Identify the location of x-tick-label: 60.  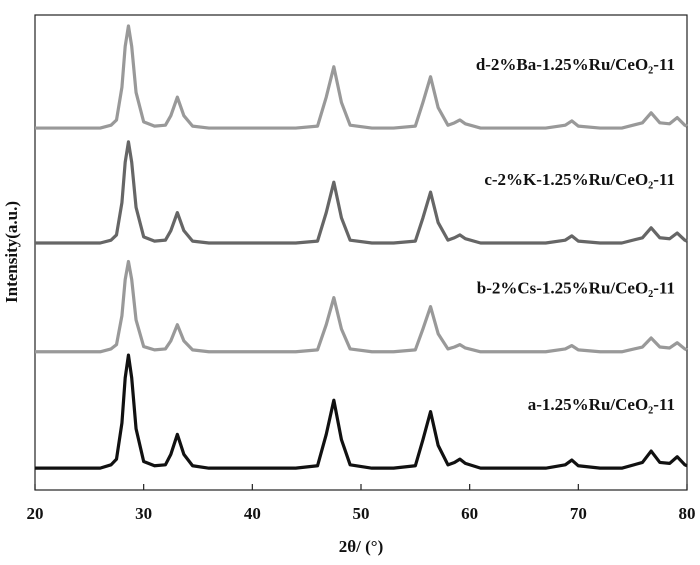
(469, 513).